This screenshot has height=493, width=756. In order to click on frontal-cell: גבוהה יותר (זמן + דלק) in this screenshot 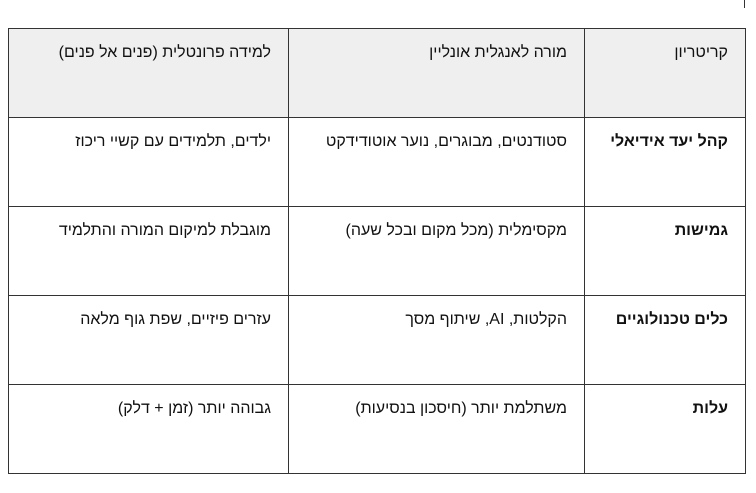, I will do `click(148, 429)`.